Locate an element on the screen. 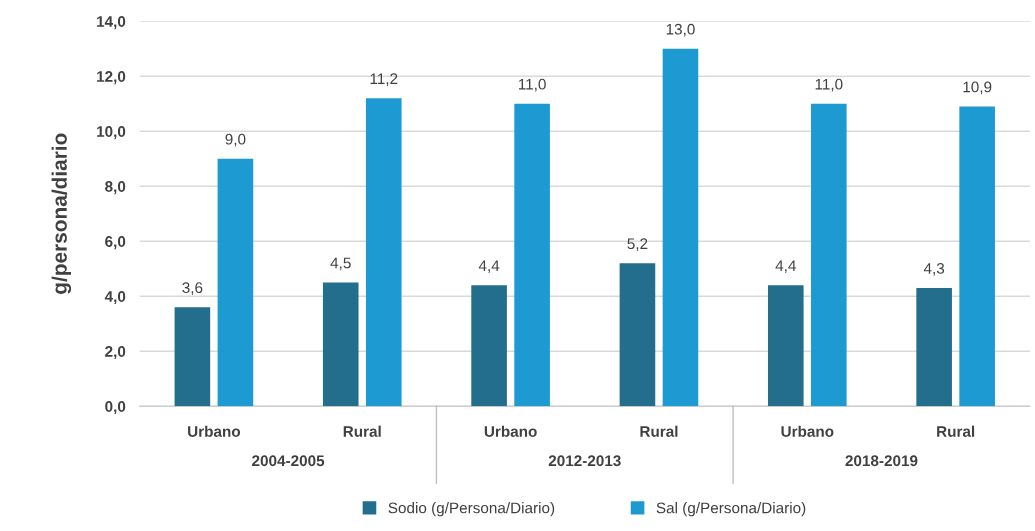 This screenshot has height=531, width=1035. text: 2012-2013 is located at coordinates (584, 461).